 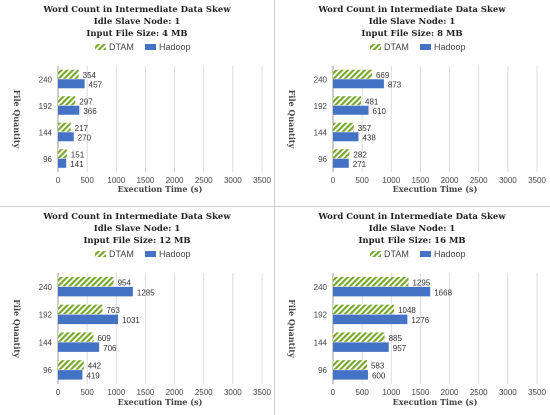 What do you see at coordinates (113, 310) in the screenshot?
I see `data-label: 763` at bounding box center [113, 310].